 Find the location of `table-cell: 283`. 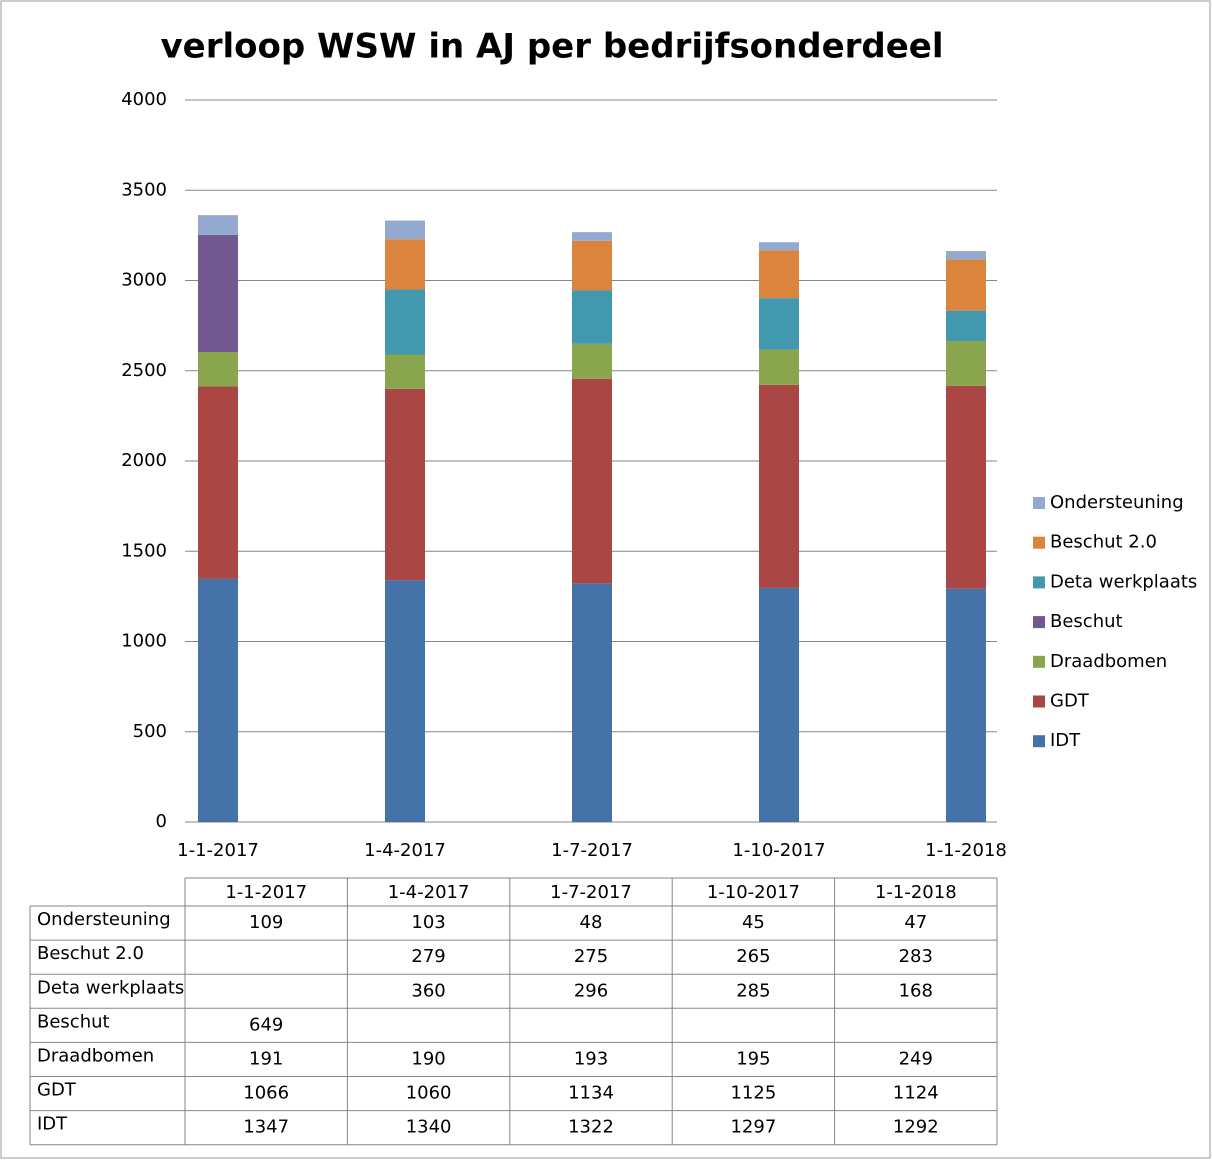

table-cell: 283 is located at coordinates (916, 956).